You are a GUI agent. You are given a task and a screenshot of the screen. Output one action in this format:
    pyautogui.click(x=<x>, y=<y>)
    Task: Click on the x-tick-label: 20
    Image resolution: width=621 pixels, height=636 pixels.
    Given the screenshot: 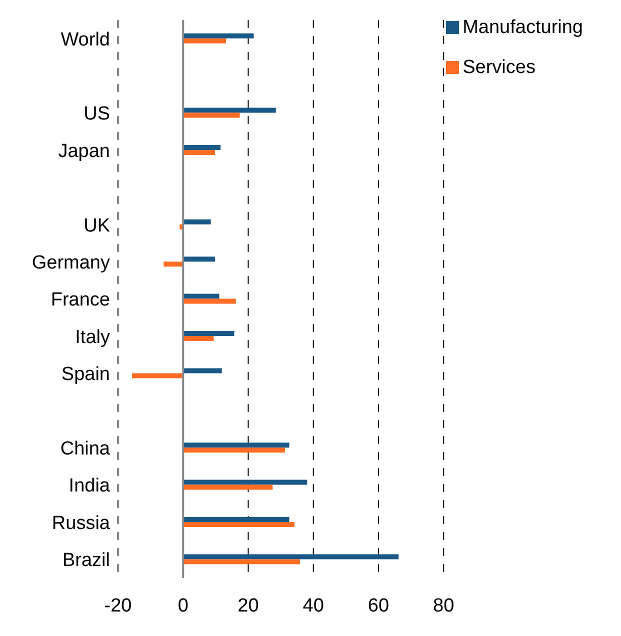 What is the action you would take?
    pyautogui.click(x=248, y=605)
    